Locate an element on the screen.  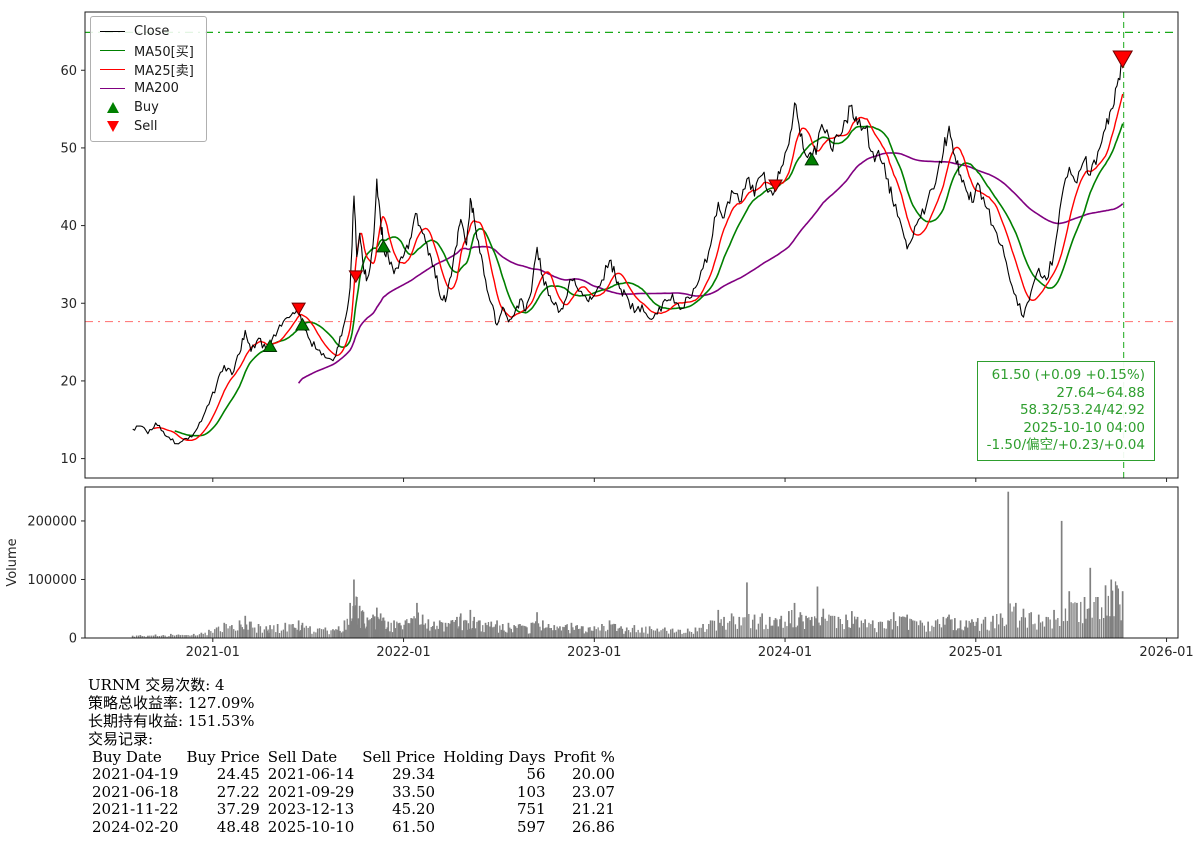
trade-buy-price: 48.48 is located at coordinates (238, 826).